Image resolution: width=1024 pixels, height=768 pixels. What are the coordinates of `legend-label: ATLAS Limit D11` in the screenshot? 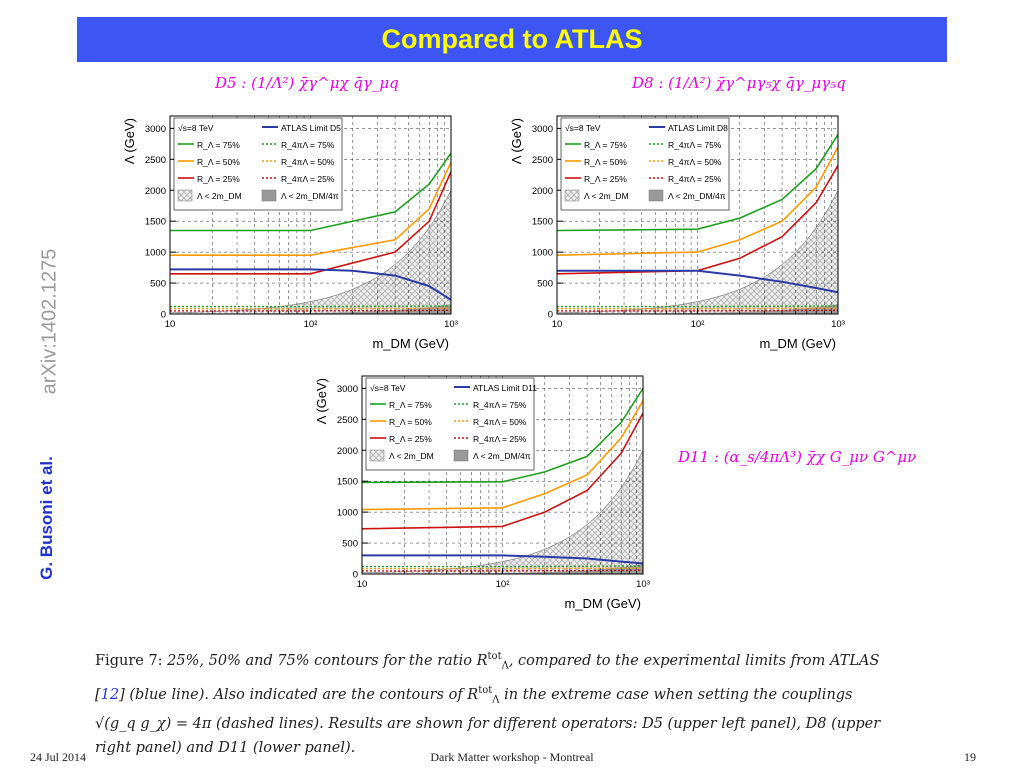 It's located at (505, 388).